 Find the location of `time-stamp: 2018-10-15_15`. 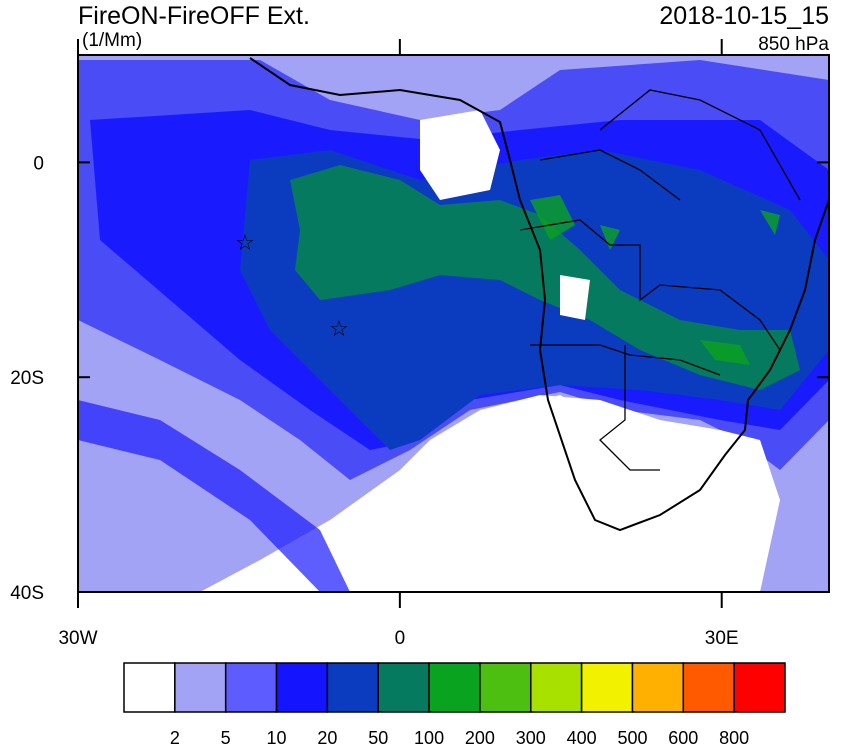

time-stamp: 2018-10-15_15 is located at coordinates (744, 16).